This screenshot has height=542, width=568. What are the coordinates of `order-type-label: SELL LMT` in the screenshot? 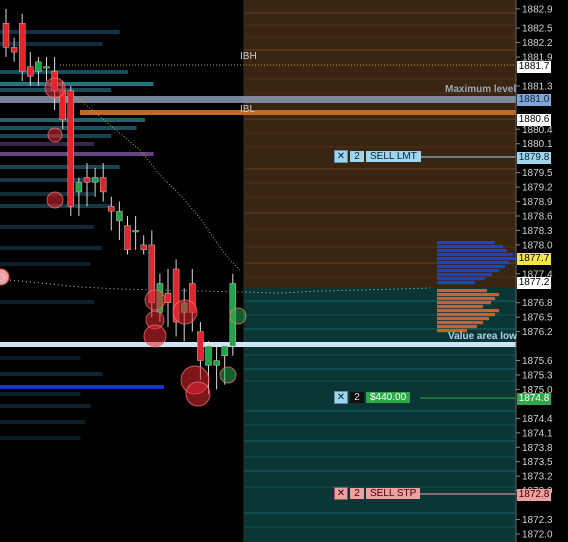 It's located at (393, 156).